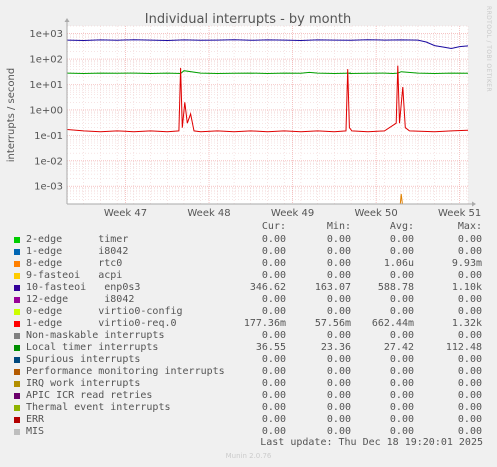  I want to click on legend-header-min: Min:, so click(338, 226).